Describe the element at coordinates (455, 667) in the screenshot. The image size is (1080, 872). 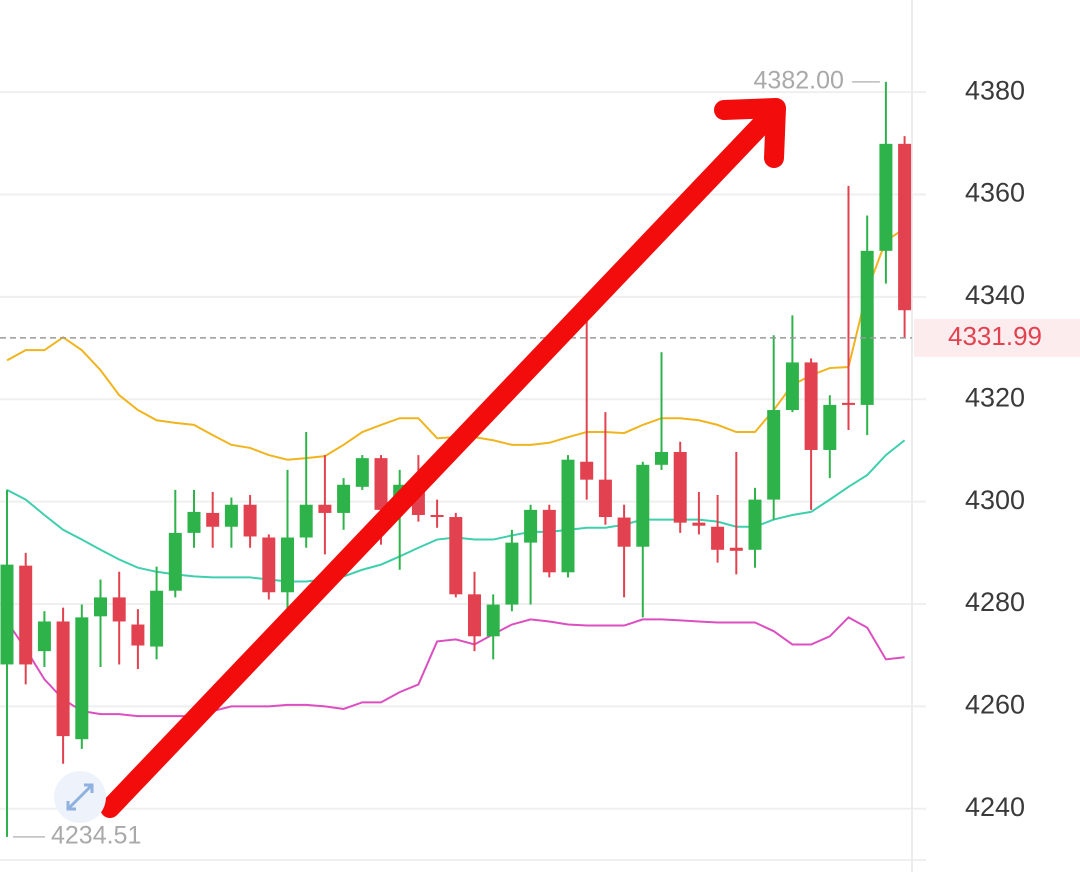
I see `band-line` at that location.